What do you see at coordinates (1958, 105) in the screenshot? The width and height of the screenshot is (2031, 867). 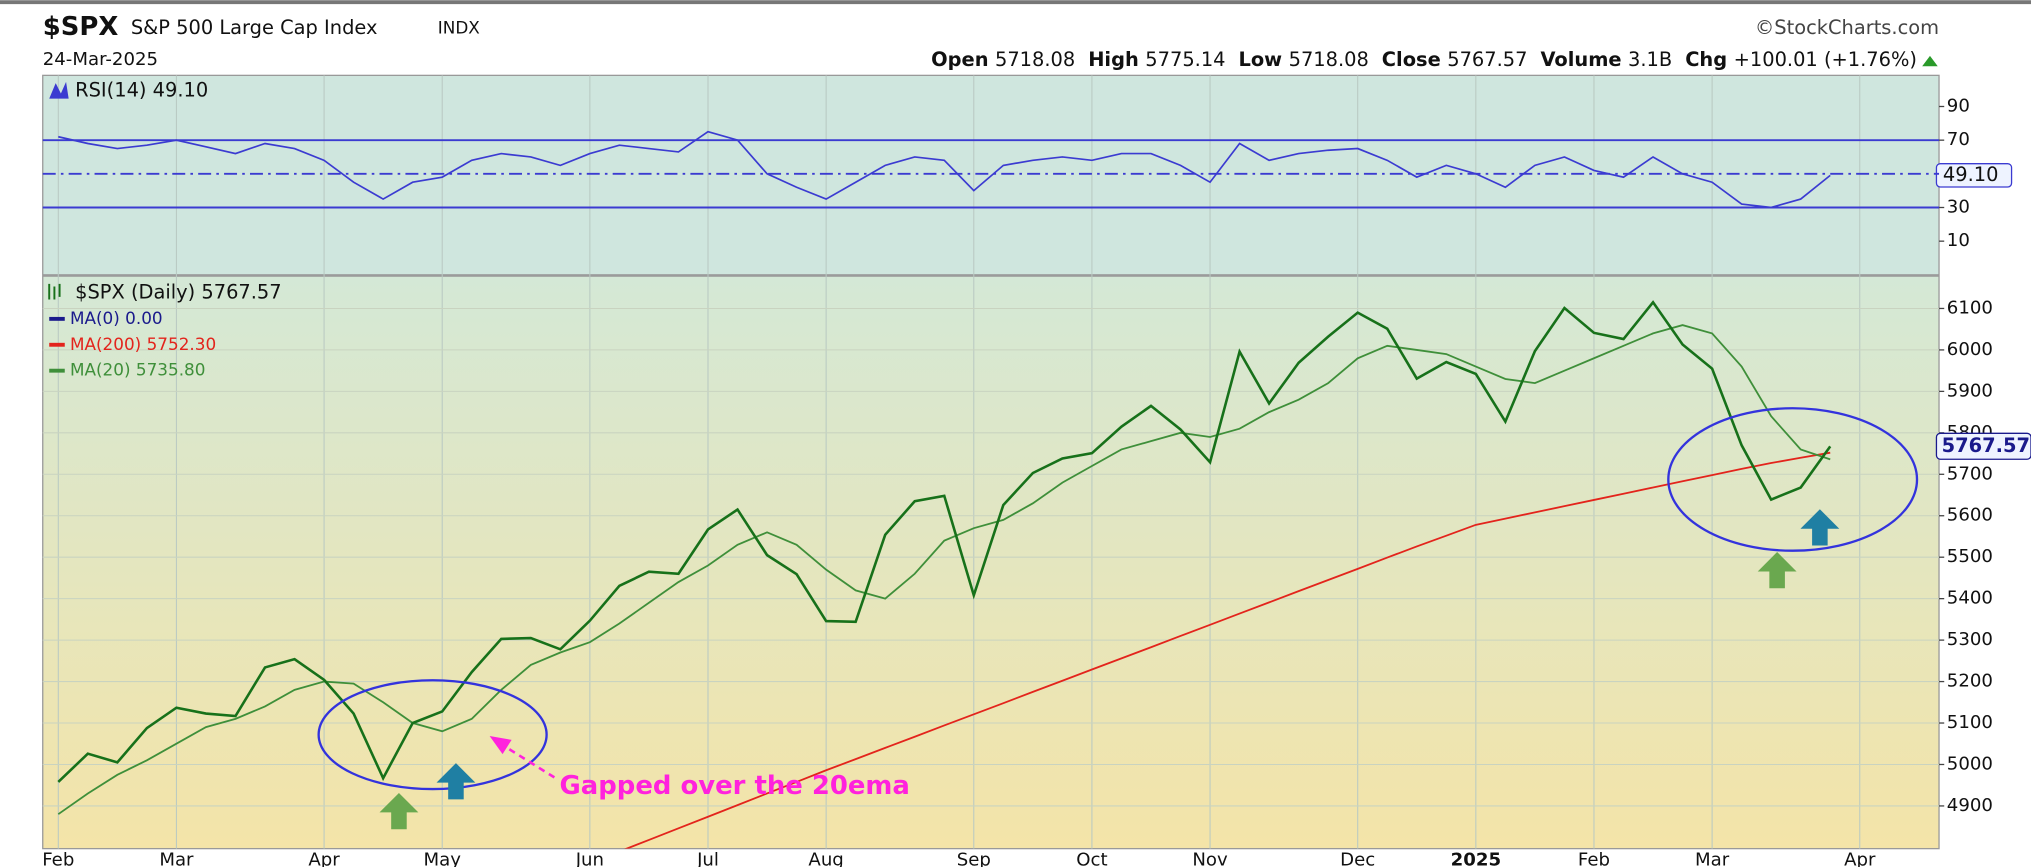 I see `y-tick-label: 90` at bounding box center [1958, 105].